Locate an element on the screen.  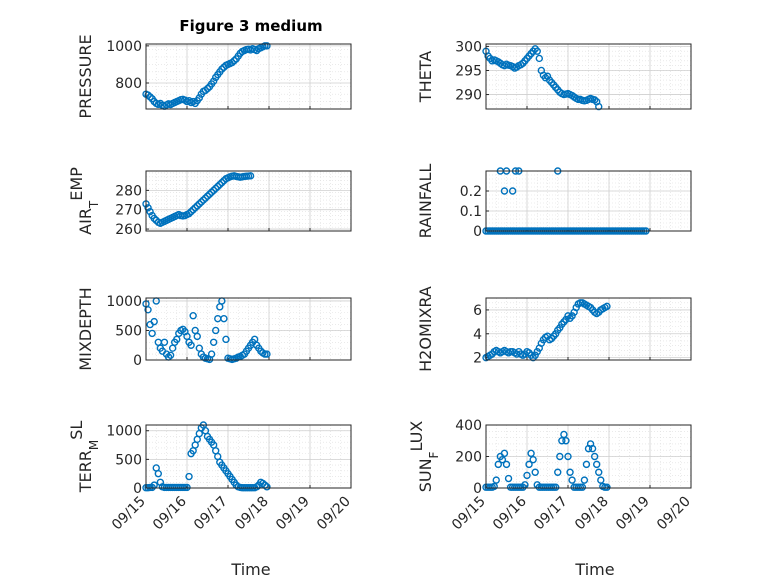
y-tick-label: 295 is located at coordinates (468, 71).